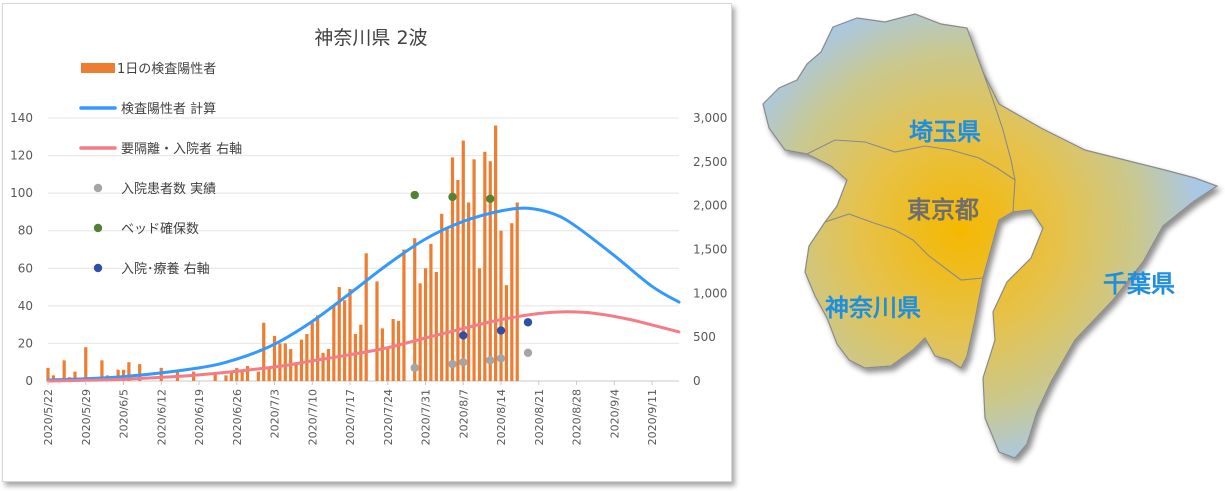 The width and height of the screenshot is (1225, 491). Describe the element at coordinates (86, 417) in the screenshot. I see `x-tick-label: 2020/5/29` at that location.